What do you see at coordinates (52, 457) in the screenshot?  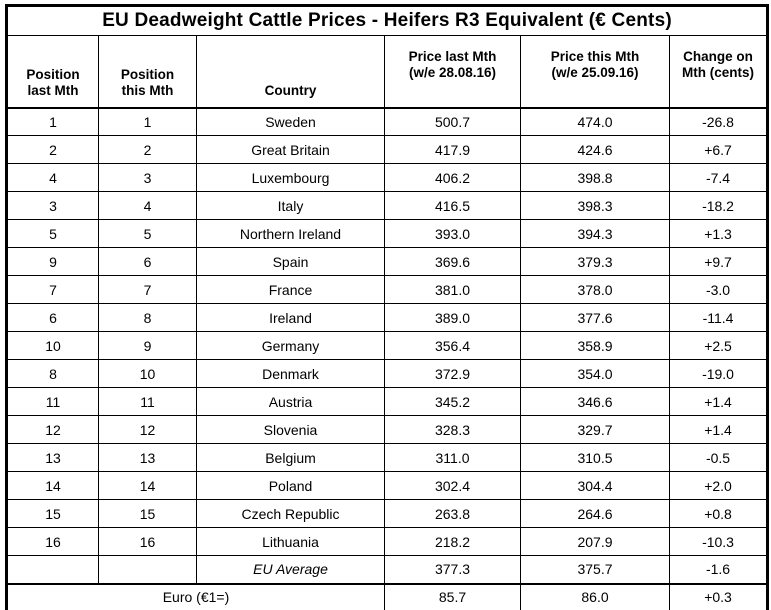 I see `position-last-cell: 13` at bounding box center [52, 457].